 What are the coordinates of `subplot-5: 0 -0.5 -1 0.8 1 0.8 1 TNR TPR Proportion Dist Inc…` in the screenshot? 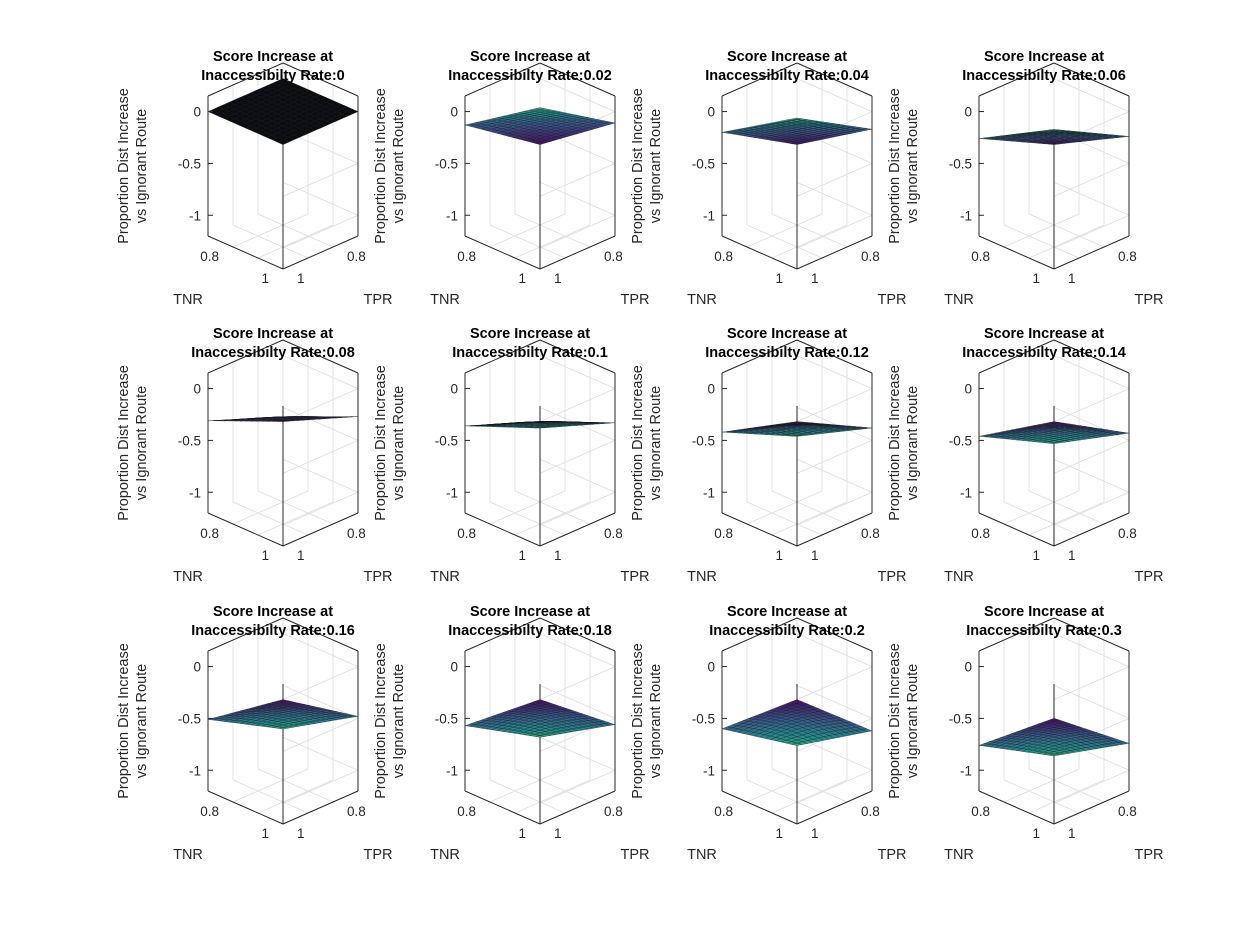 It's located at (254, 455).